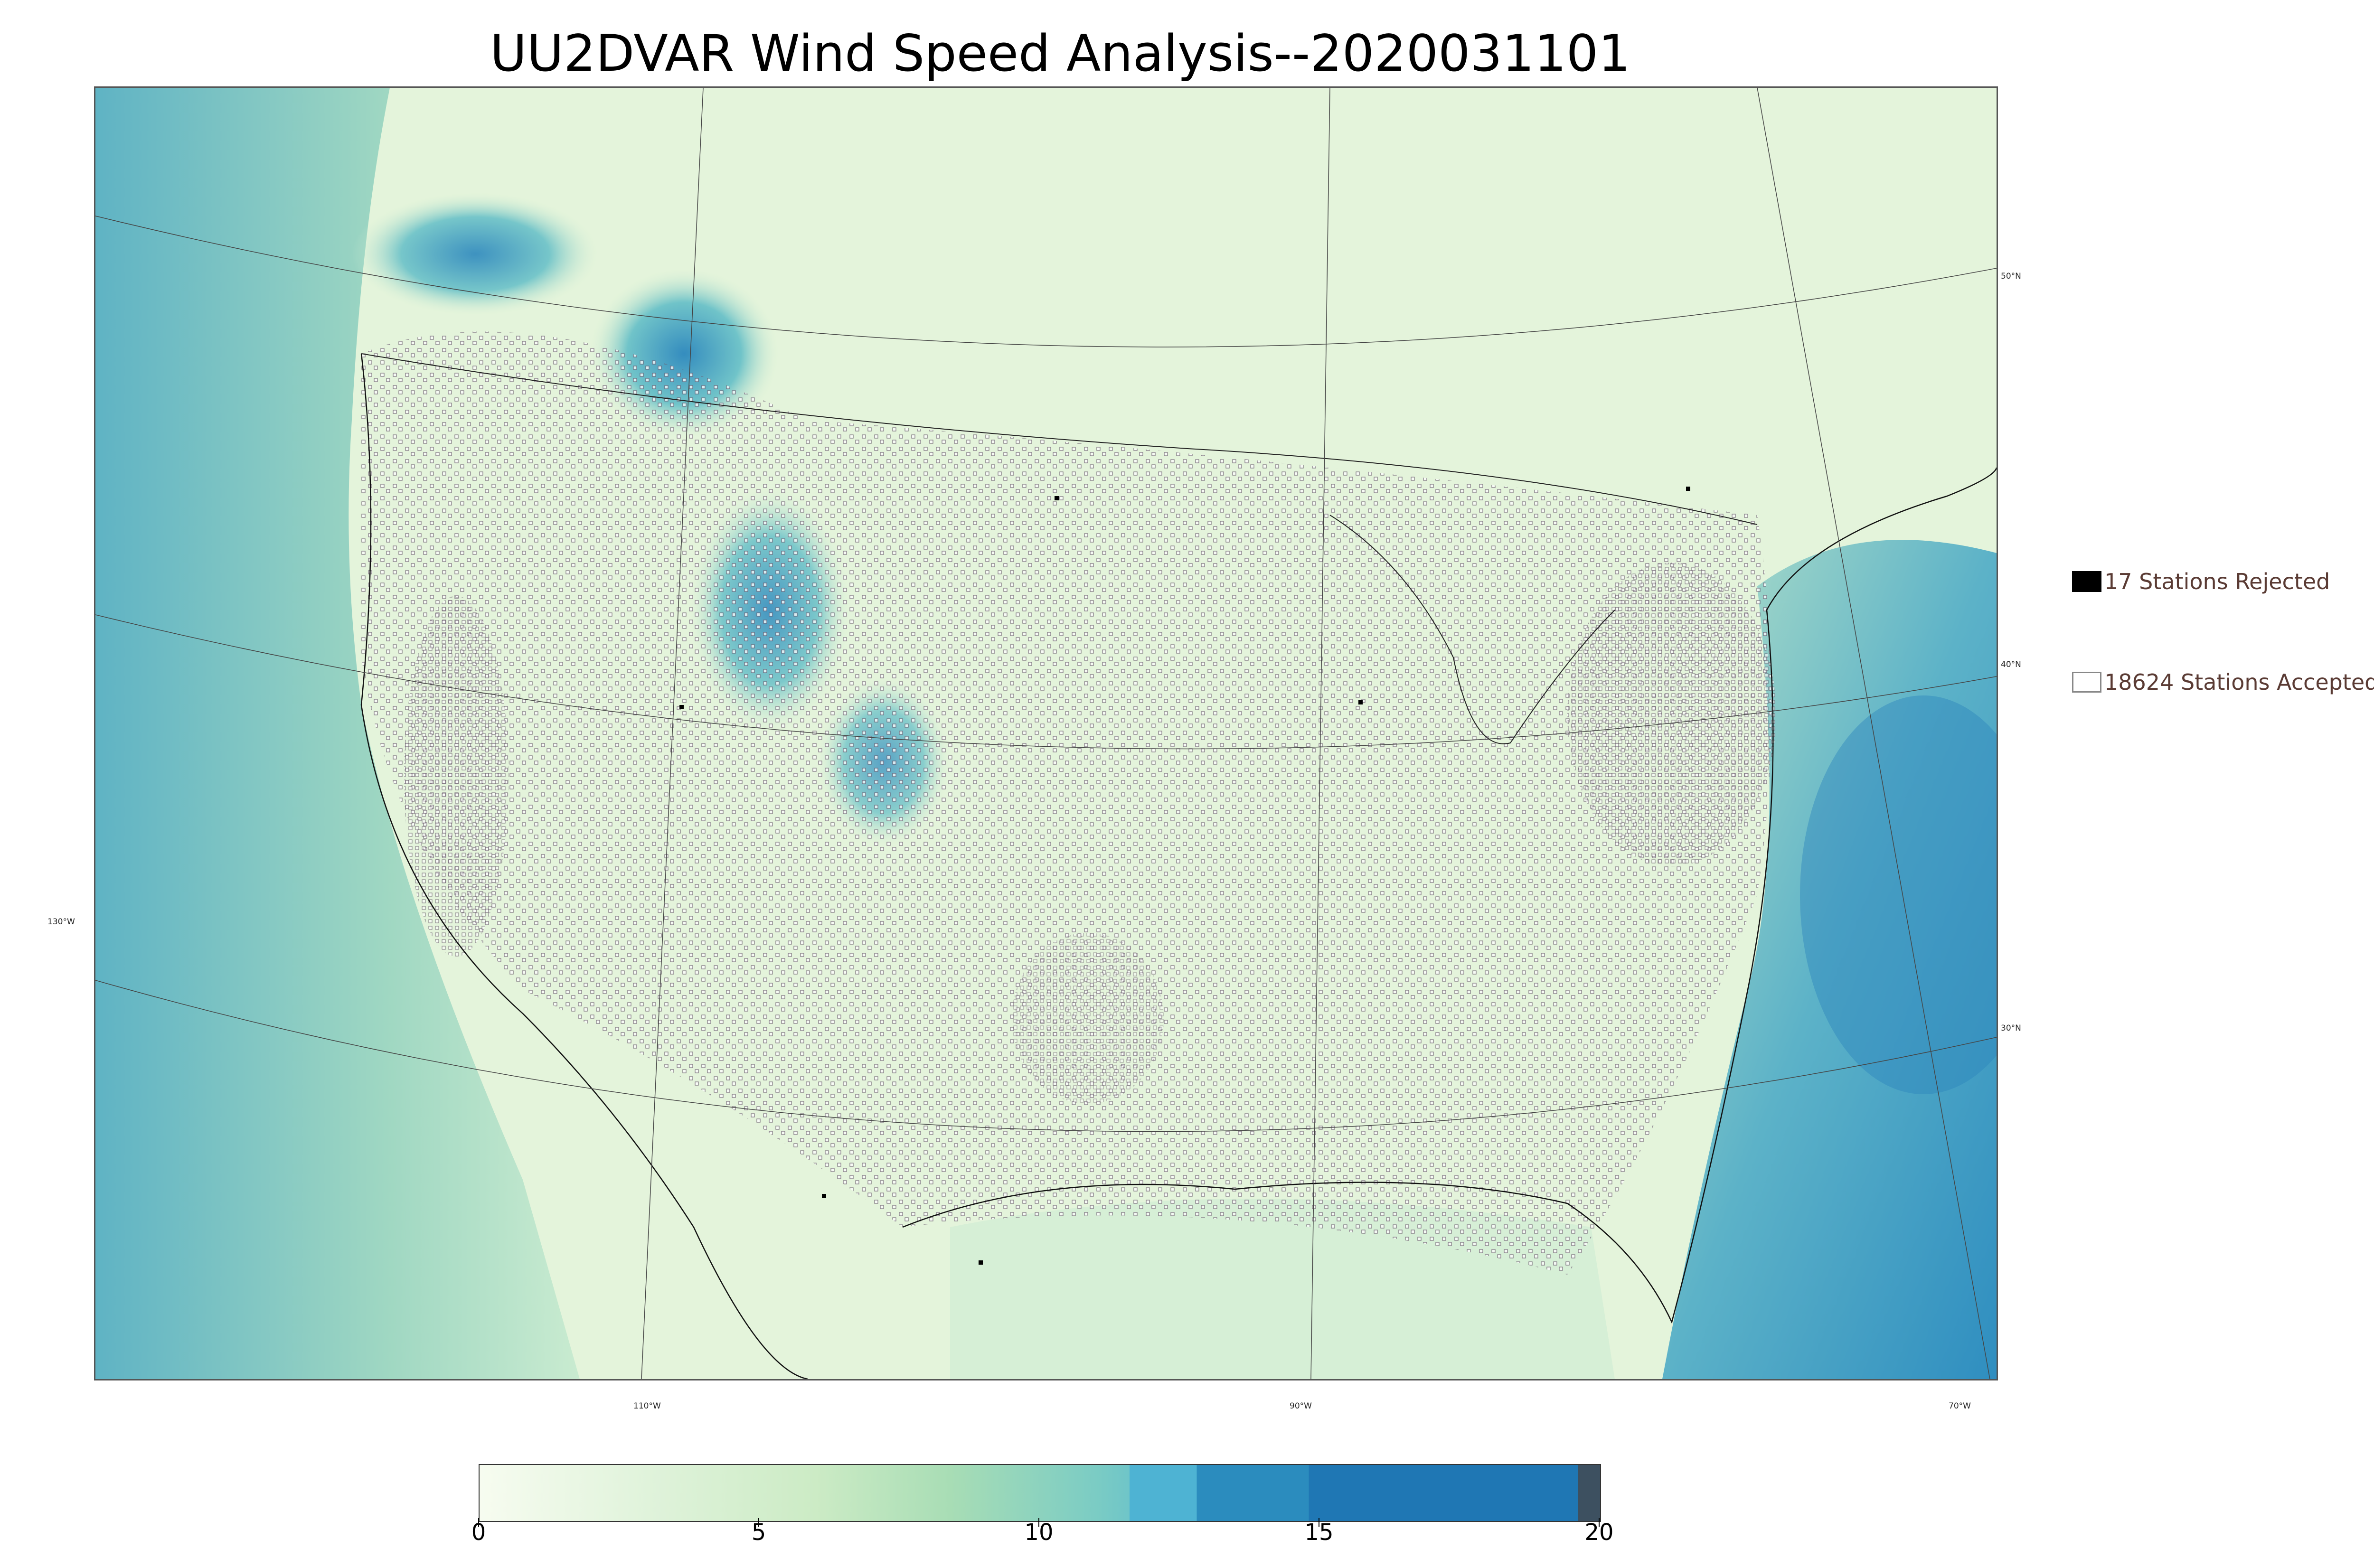 Image resolution: width=2374 pixels, height=1568 pixels. Describe the element at coordinates (478, 1533) in the screenshot. I see `colorbar-tick-label: 0` at that location.